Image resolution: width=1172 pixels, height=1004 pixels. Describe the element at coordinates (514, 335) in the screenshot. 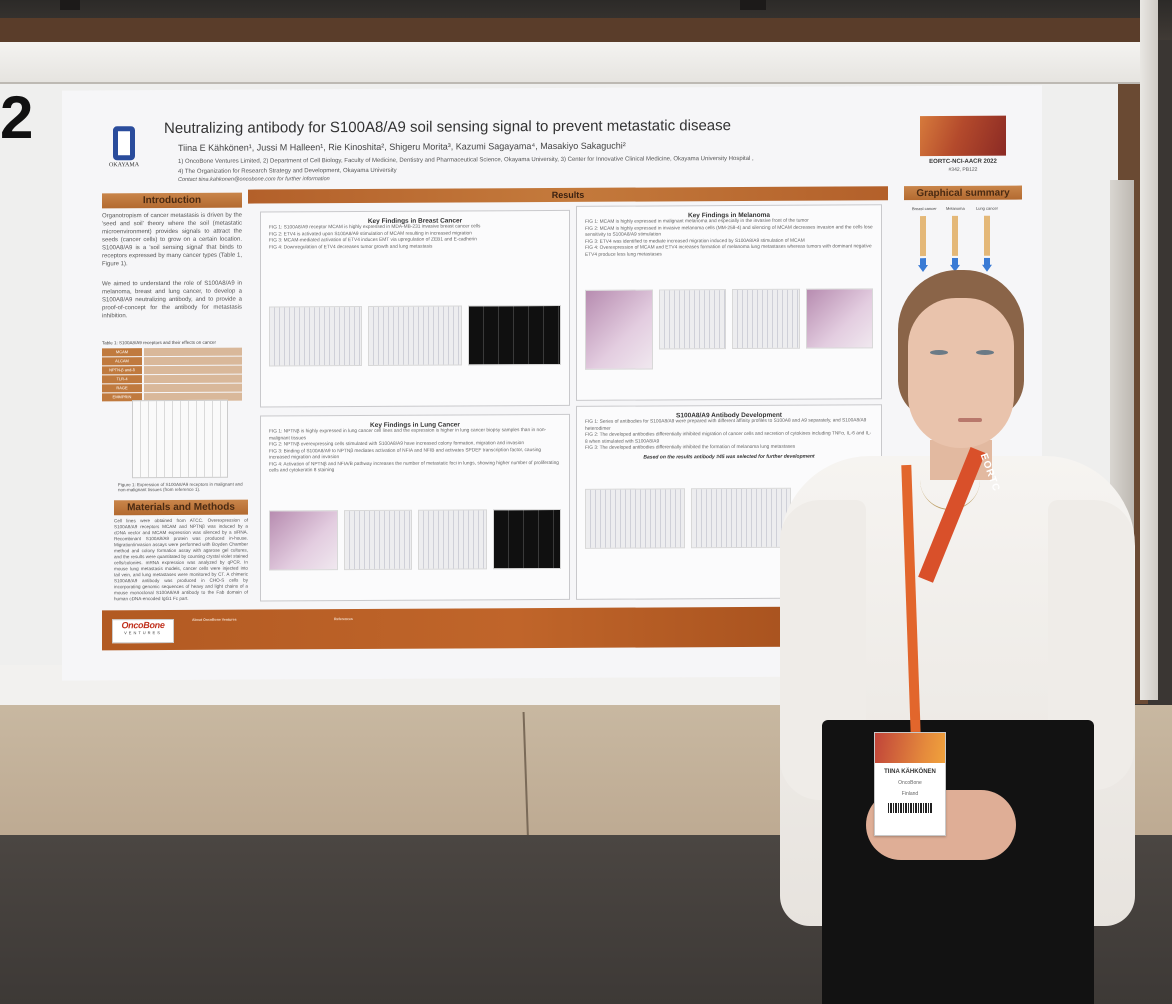

I see `breast-fig-3-fluorescence` at that location.